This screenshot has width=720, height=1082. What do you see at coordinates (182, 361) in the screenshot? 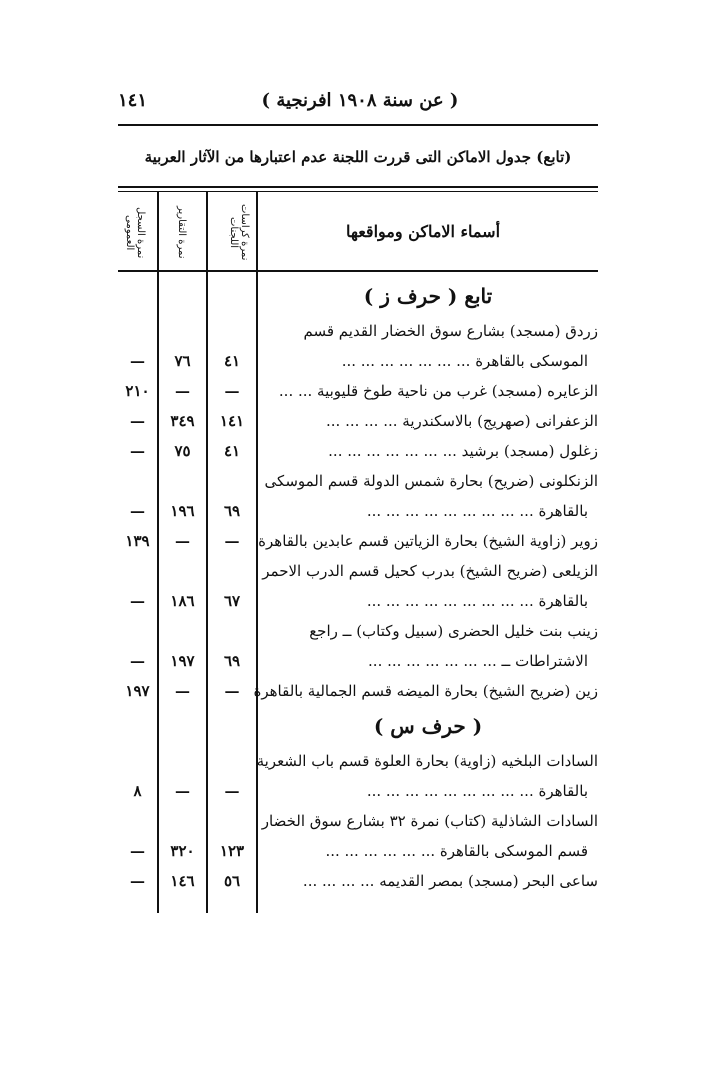
I see `cell-number: ٧٦` at bounding box center [182, 361].